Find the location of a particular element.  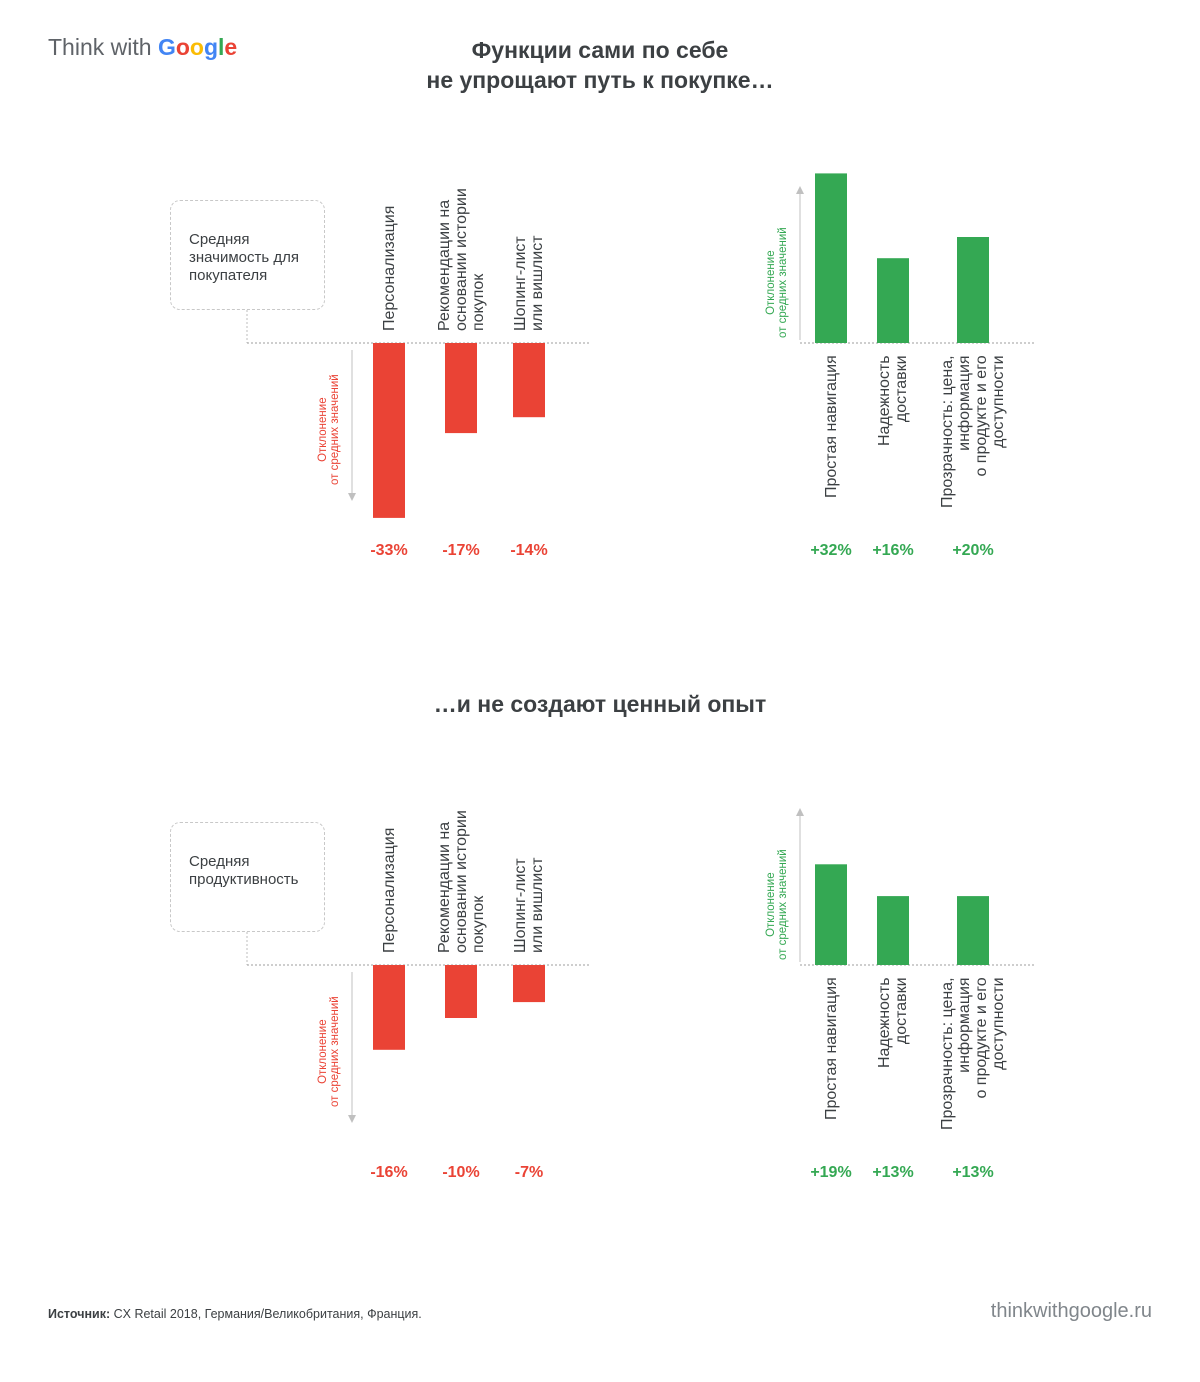

logo-brand-word: Google is located at coordinates (197, 47).